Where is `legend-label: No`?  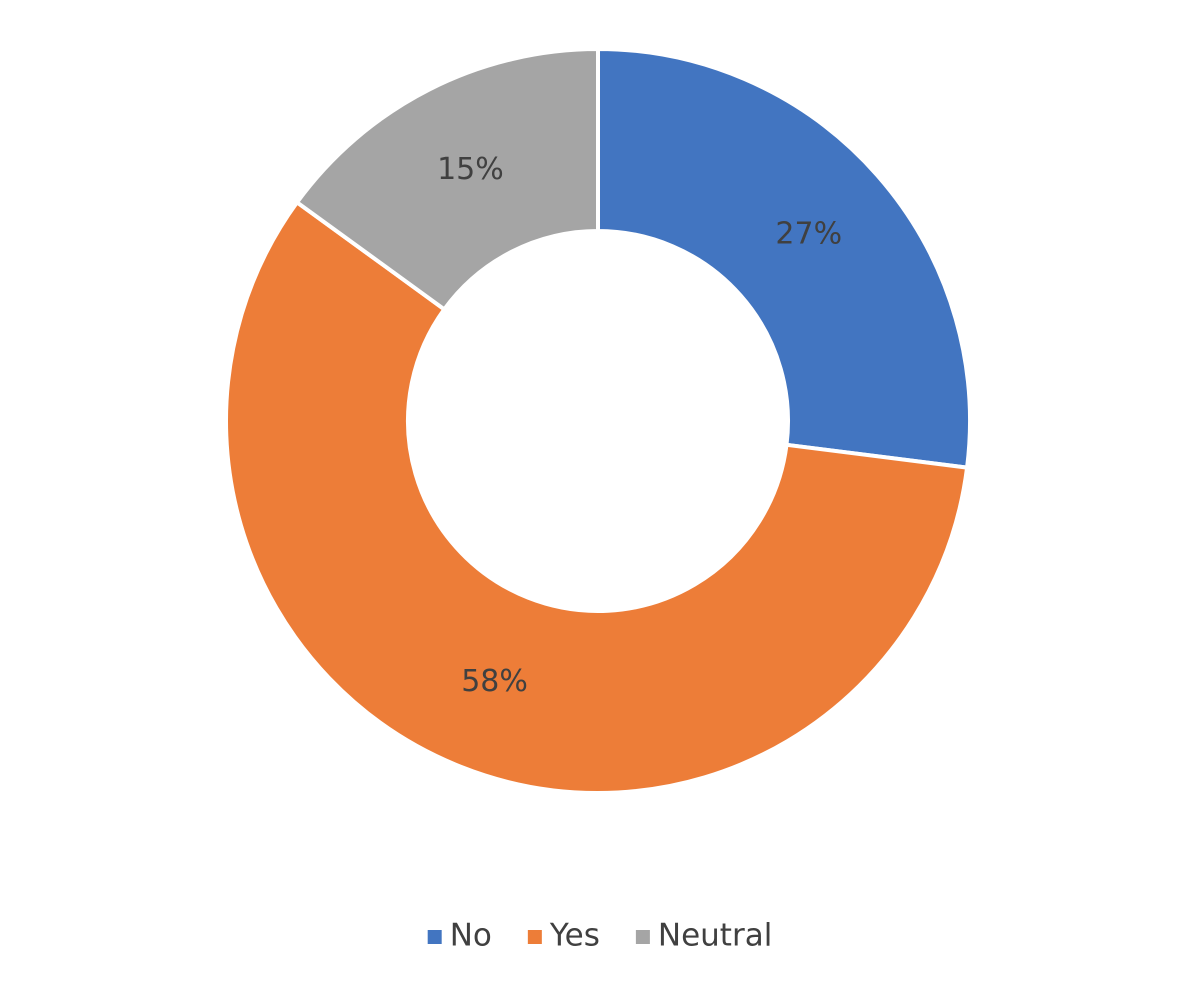 legend-label: No is located at coordinates (471, 936).